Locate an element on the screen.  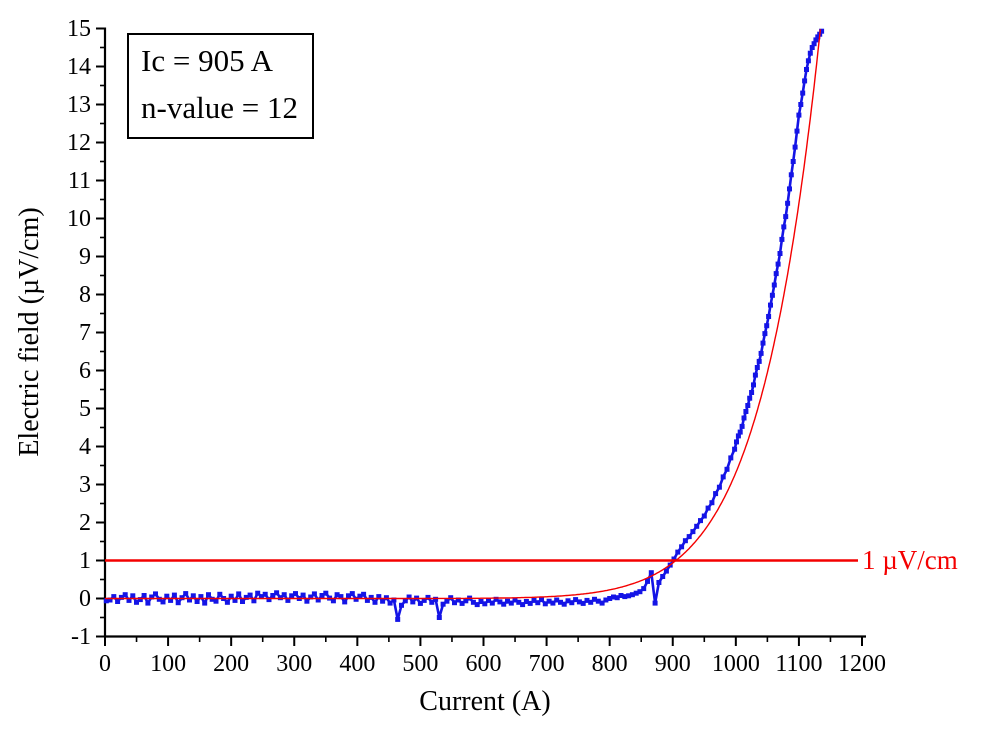
x-axis-title: Current (A) is located at coordinates (485, 701).